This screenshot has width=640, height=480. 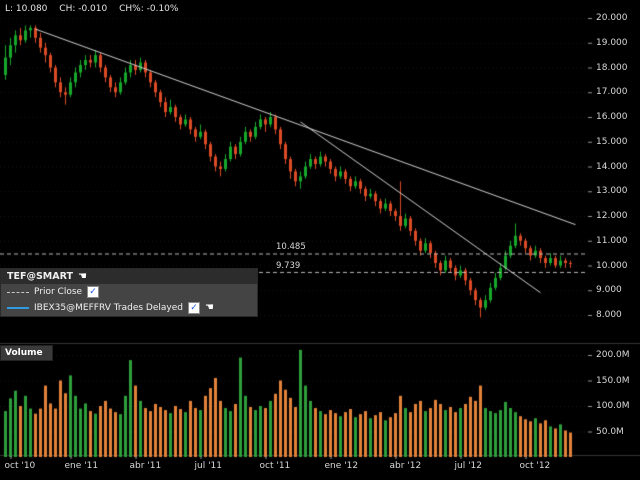 What do you see at coordinates (18, 308) in the screenshot?
I see `blue-line-swatch` at bounding box center [18, 308].